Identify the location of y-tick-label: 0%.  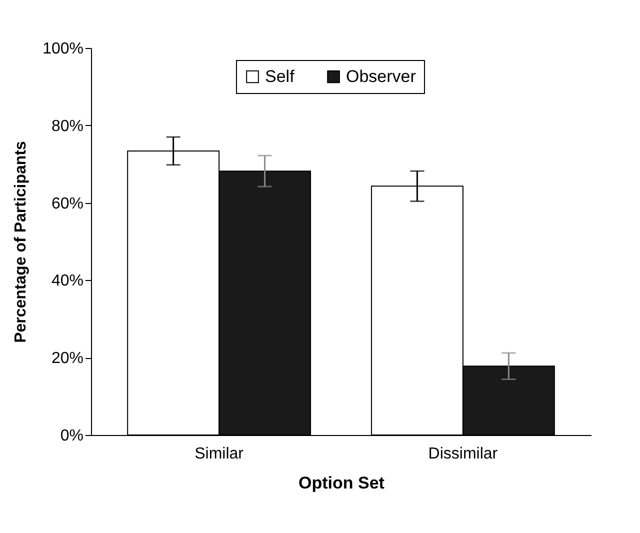
(72, 436).